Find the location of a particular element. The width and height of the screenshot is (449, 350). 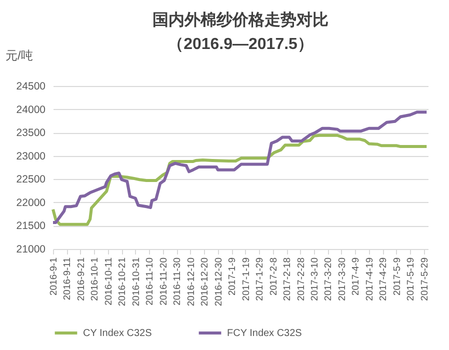

y-tick-label: 24000 is located at coordinates (31, 110).